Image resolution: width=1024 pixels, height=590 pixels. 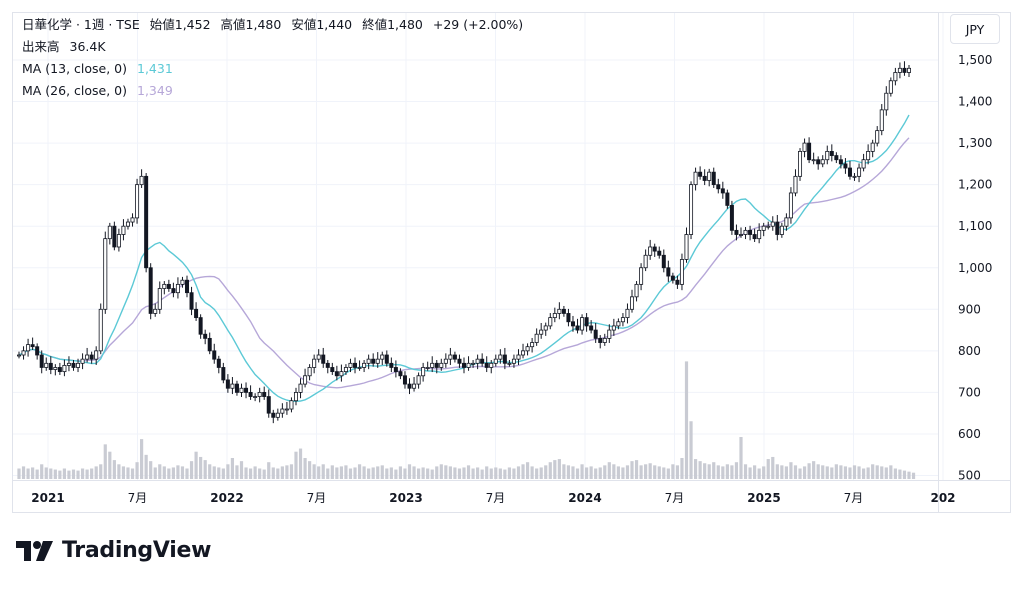 I want to click on y-tick-label: 500, so click(x=969, y=476).